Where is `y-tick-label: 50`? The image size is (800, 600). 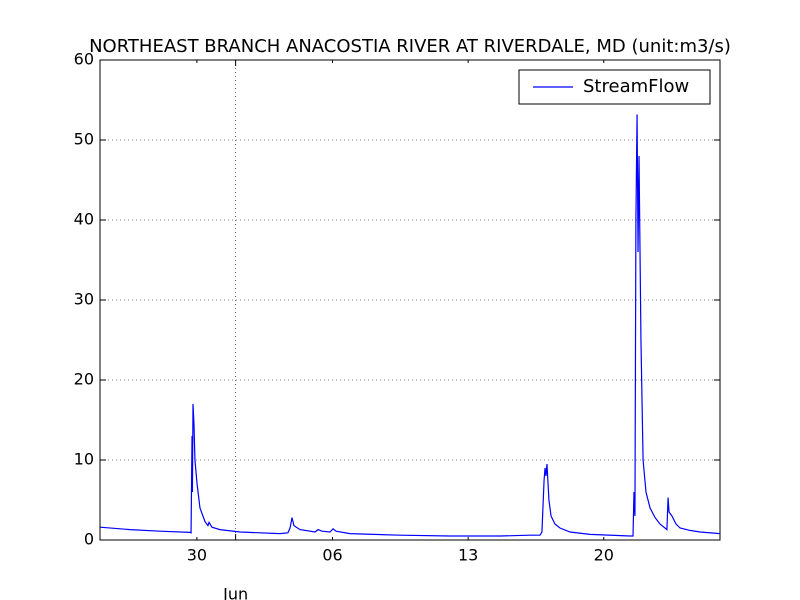 y-tick-label: 50 is located at coordinates (84, 139).